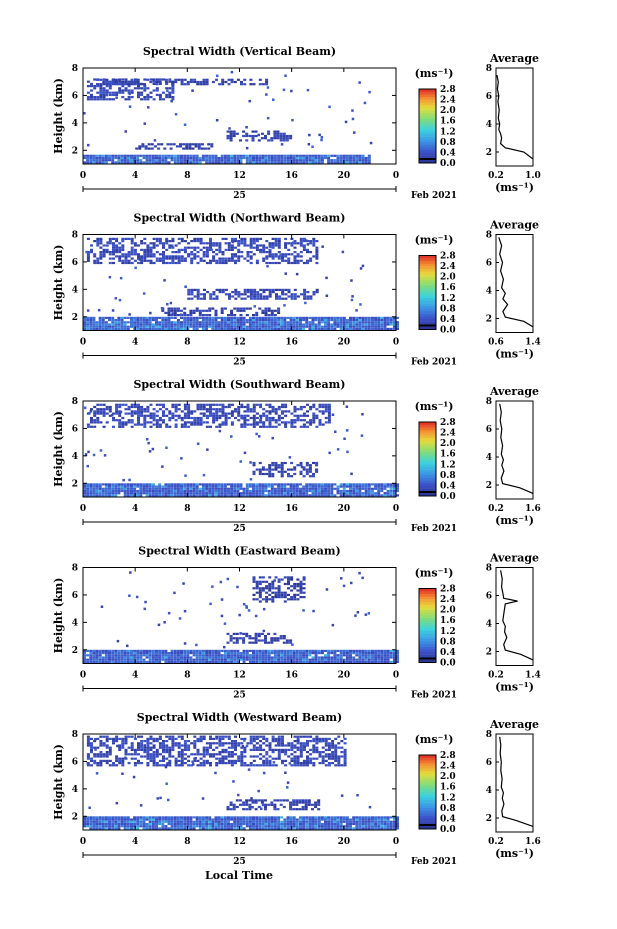 The width and height of the screenshot is (617, 929). I want to click on colorbar-frame, so click(427, 126).